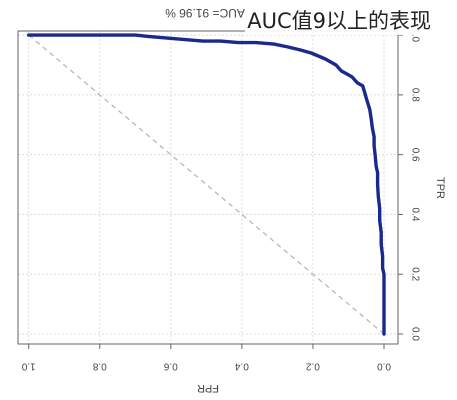 Image resolution: width=457 pixels, height=400 pixels. I want to click on y-tick-label: 1.0, so click(414, 35).